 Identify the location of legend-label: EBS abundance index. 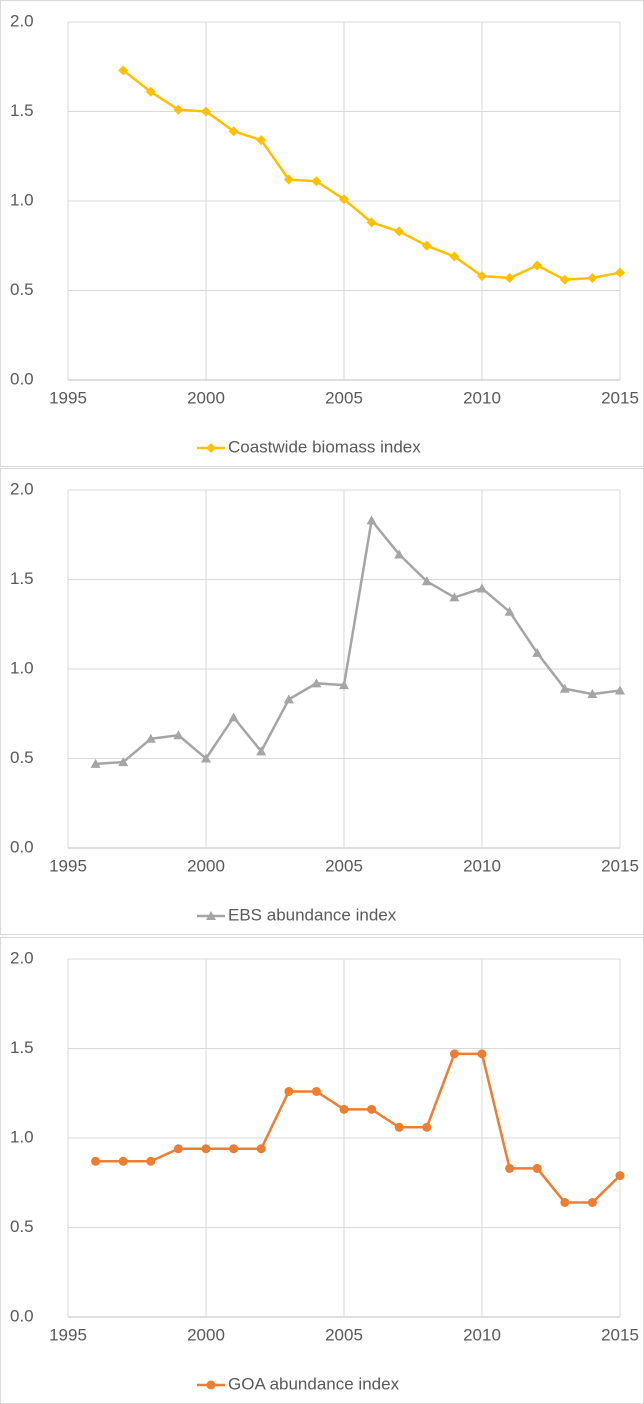
(312, 914).